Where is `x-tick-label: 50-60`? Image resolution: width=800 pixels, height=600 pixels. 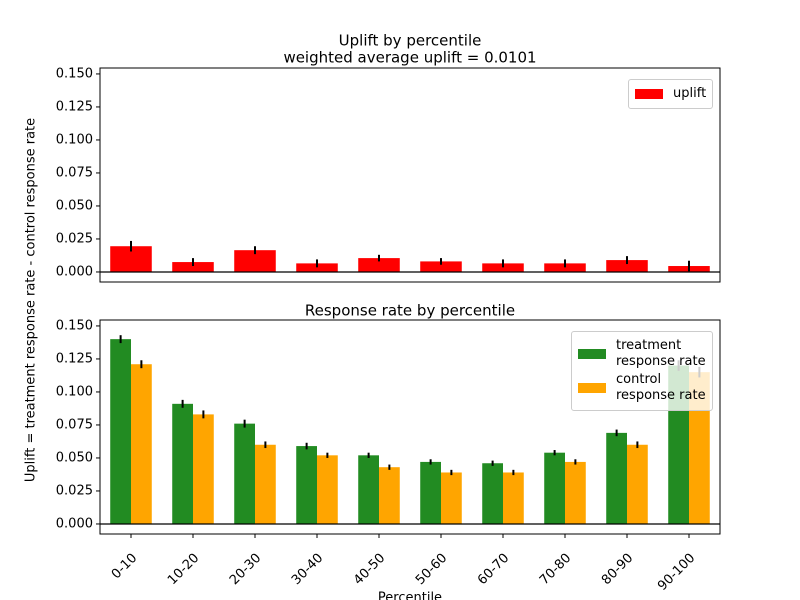
x-tick-label: 50-60 is located at coordinates (431, 569).